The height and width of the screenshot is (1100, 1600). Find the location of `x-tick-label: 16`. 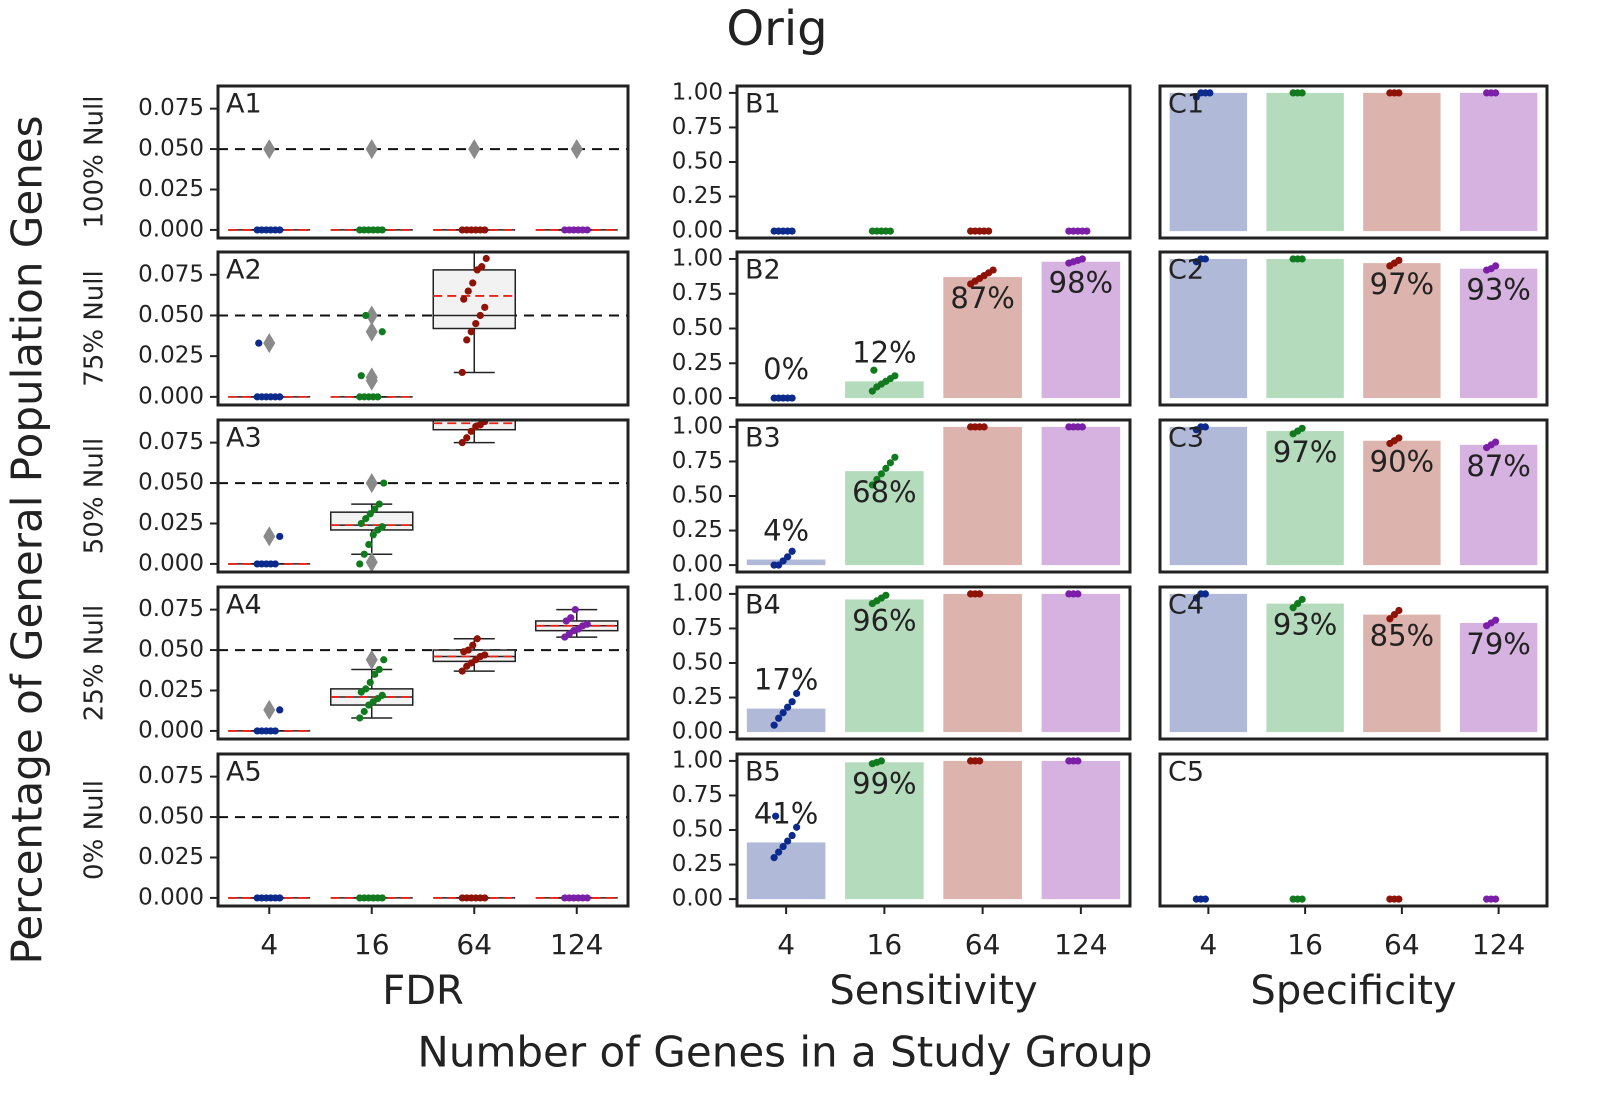

x-tick-label: 16 is located at coordinates (1305, 944).